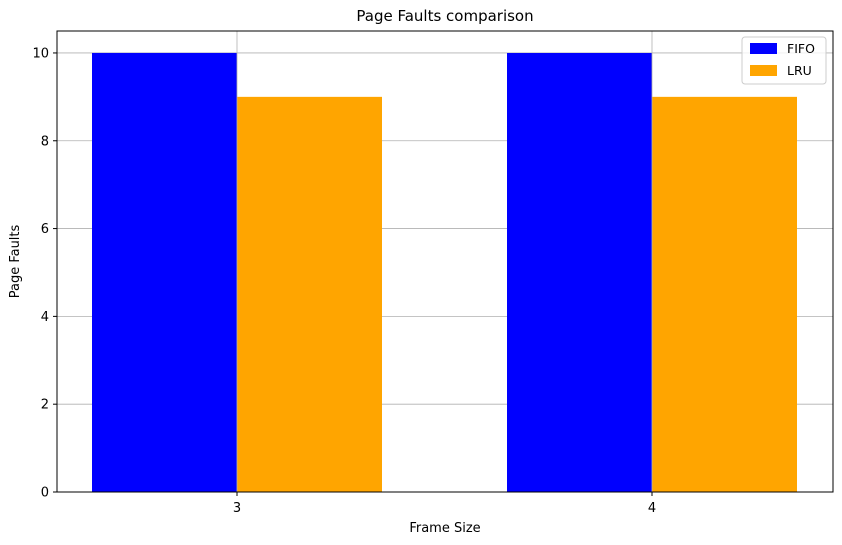 This screenshot has width=842, height=545. I want to click on y-axis-label: Page Faults, so click(15, 261).